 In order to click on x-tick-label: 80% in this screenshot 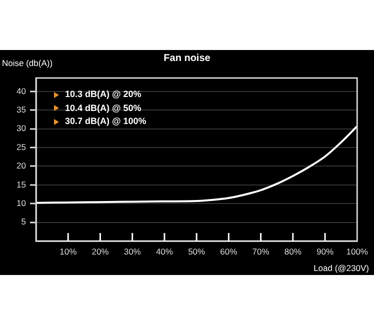, I will do `click(293, 251)`.